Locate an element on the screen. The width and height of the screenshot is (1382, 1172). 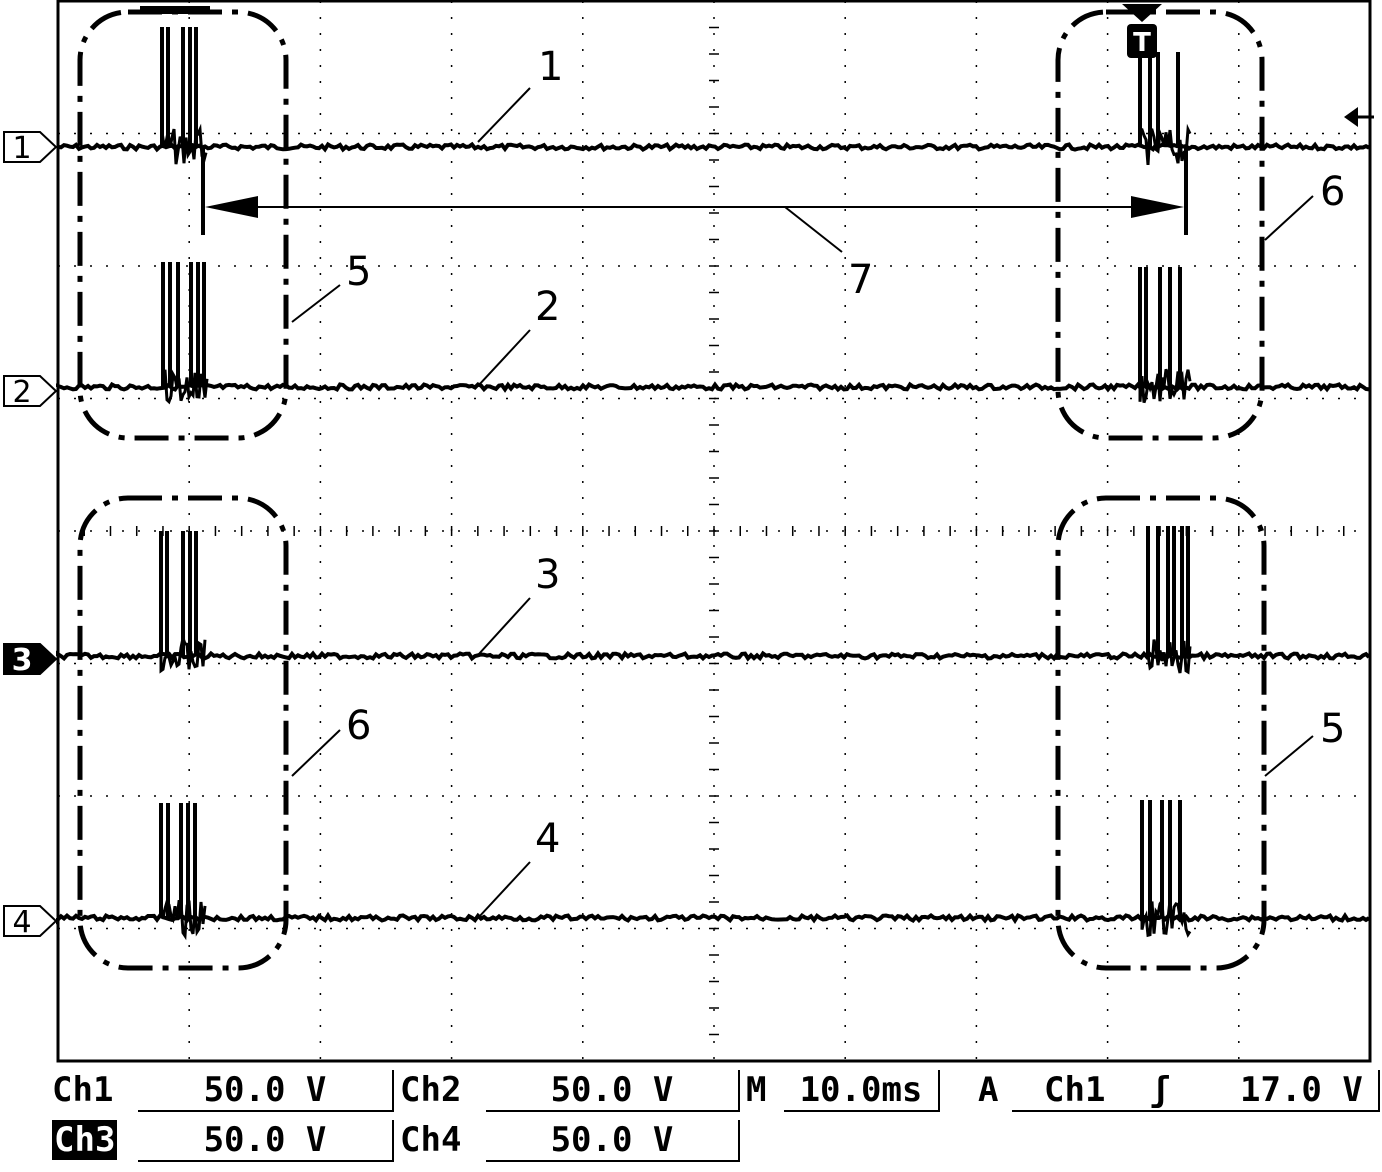
highlight-box-upper-right is located at coordinates (1160, 225).